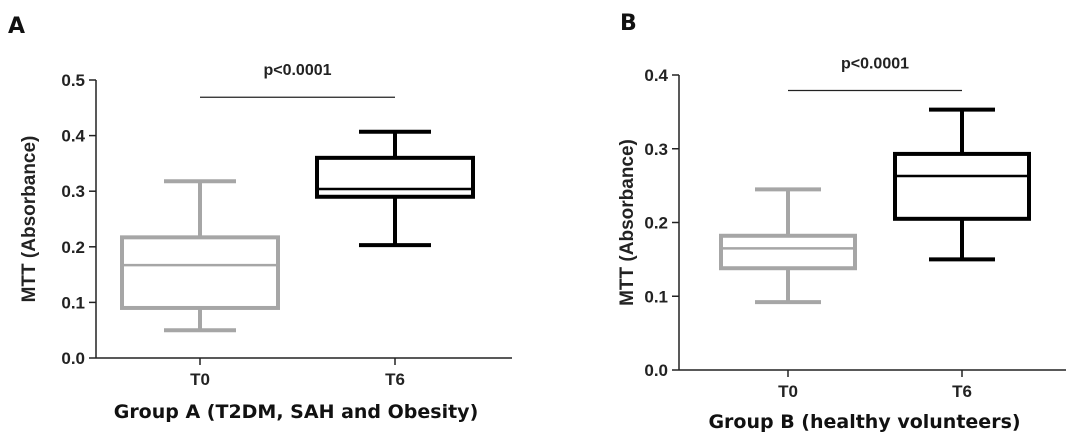 The image size is (1086, 435). What do you see at coordinates (864, 422) in the screenshot?
I see `x-axis-title: Group B (healthy volunteers)` at bounding box center [864, 422].